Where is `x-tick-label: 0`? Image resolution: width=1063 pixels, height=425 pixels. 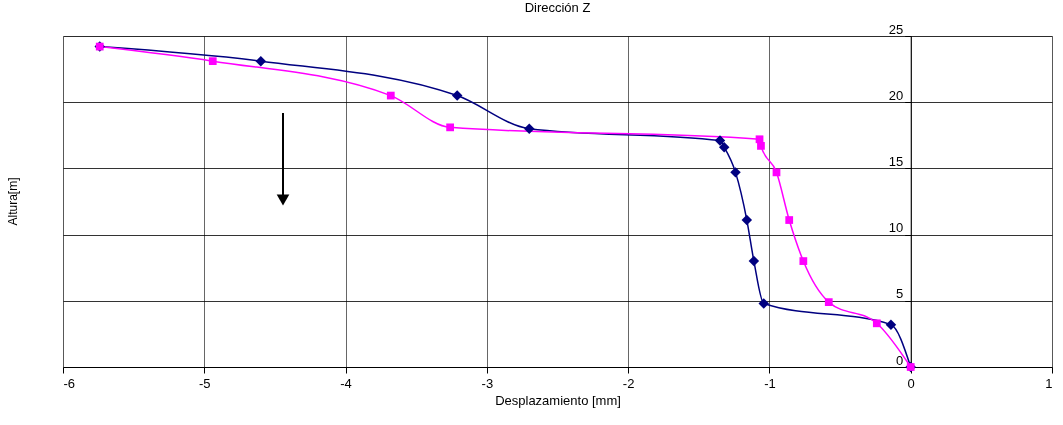
x-tick-label: 0 is located at coordinates (911, 383).